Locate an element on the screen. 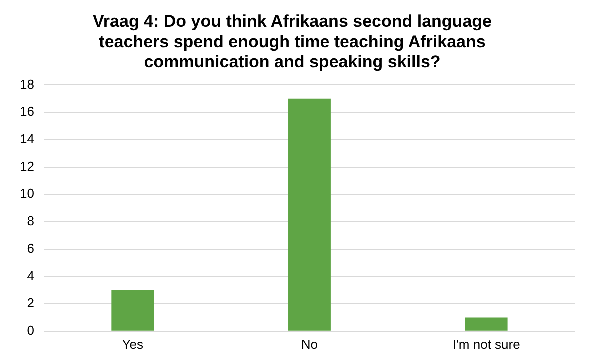 The height and width of the screenshot is (364, 600). y-tick-label: 6 is located at coordinates (30, 248).